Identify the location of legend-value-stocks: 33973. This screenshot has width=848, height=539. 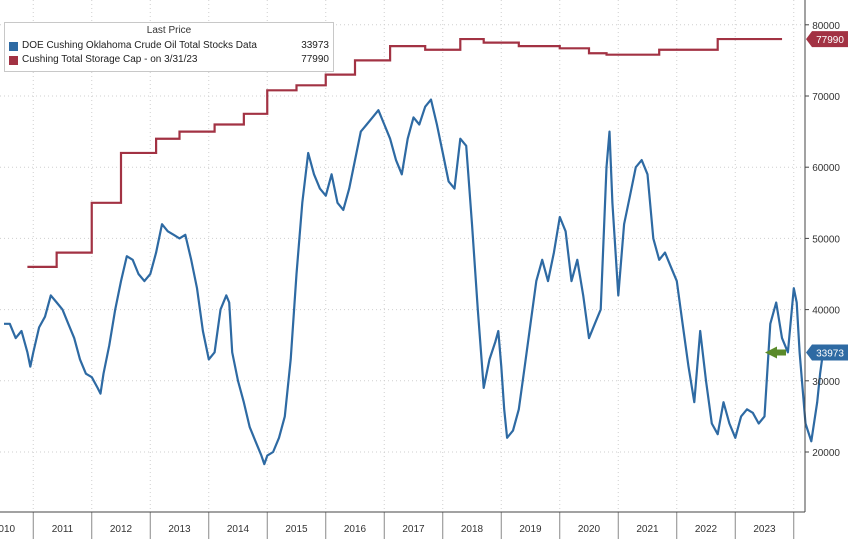
(315, 45).